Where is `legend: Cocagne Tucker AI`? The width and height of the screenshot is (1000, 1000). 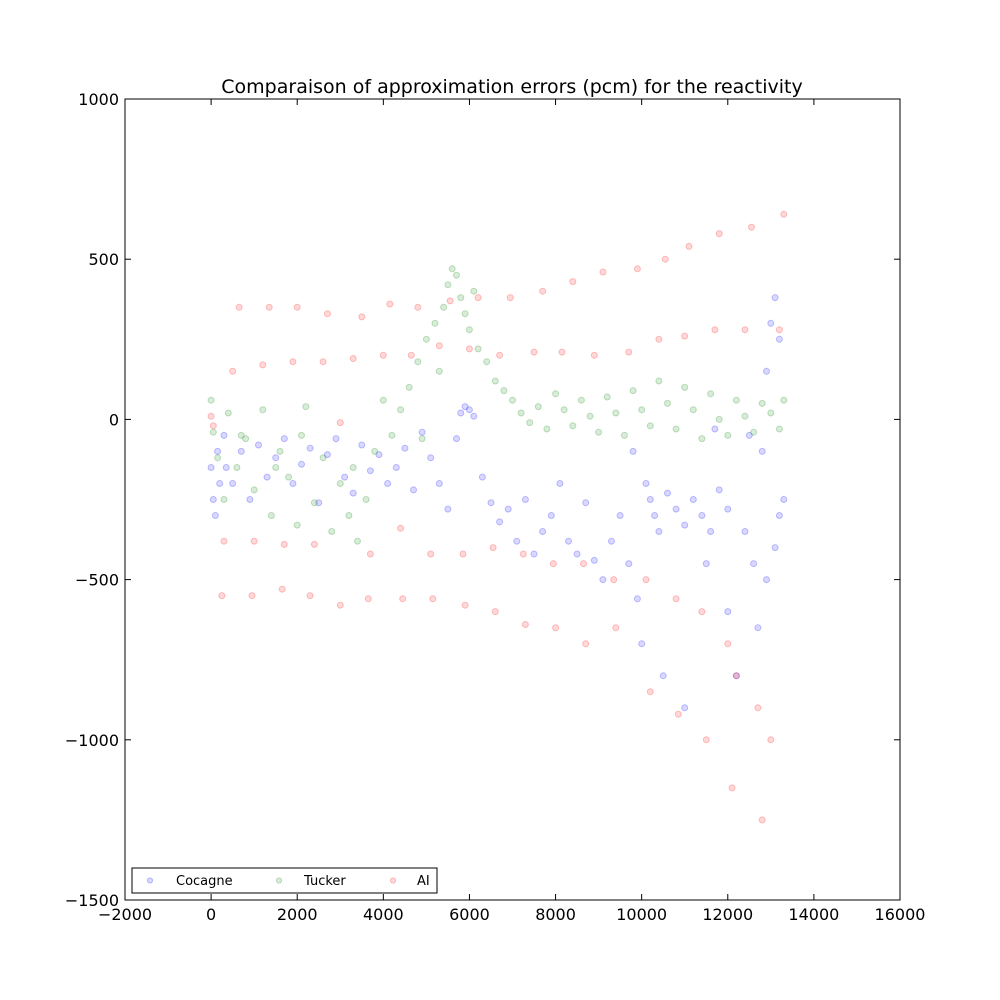 legend: Cocagne Tucker AI is located at coordinates (284, 880).